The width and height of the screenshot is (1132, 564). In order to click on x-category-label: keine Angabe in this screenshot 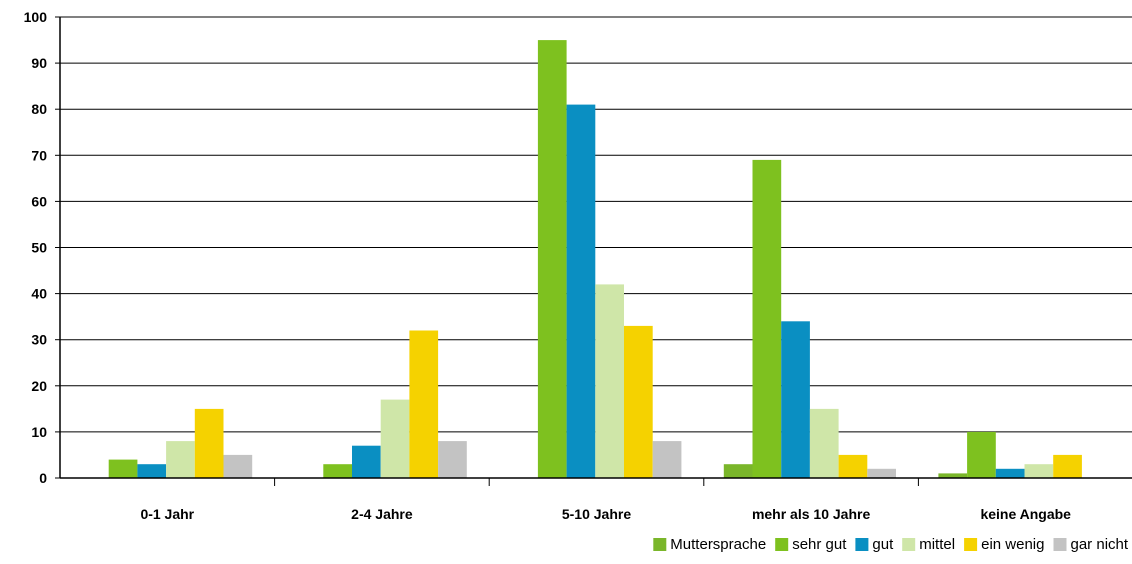, I will do `click(1025, 514)`.